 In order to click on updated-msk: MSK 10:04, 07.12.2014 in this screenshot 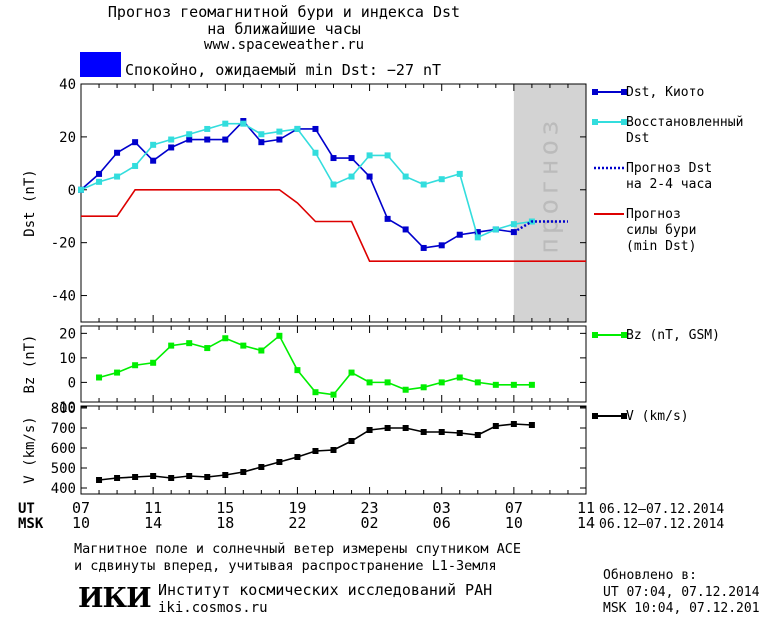, I will do `click(681, 608)`.